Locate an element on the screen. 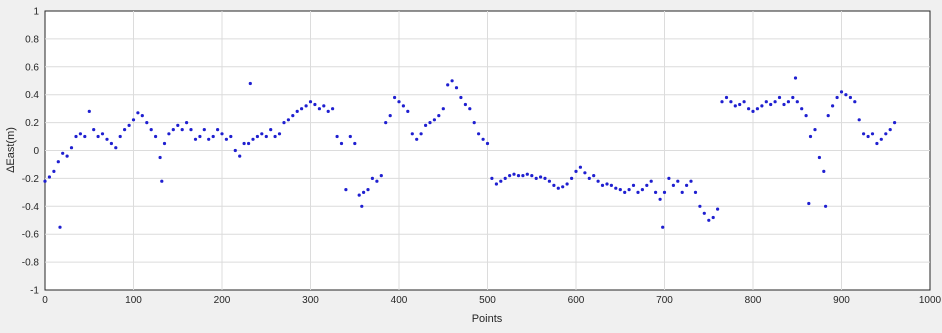 Image resolution: width=942 pixels, height=333 pixels. y-tick-label: 0.8 is located at coordinates (32, 39).